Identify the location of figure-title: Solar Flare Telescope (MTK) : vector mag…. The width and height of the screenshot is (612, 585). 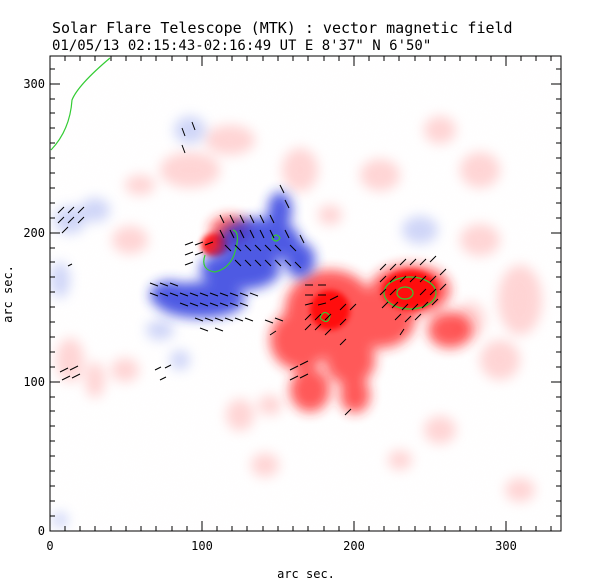
(282, 28).